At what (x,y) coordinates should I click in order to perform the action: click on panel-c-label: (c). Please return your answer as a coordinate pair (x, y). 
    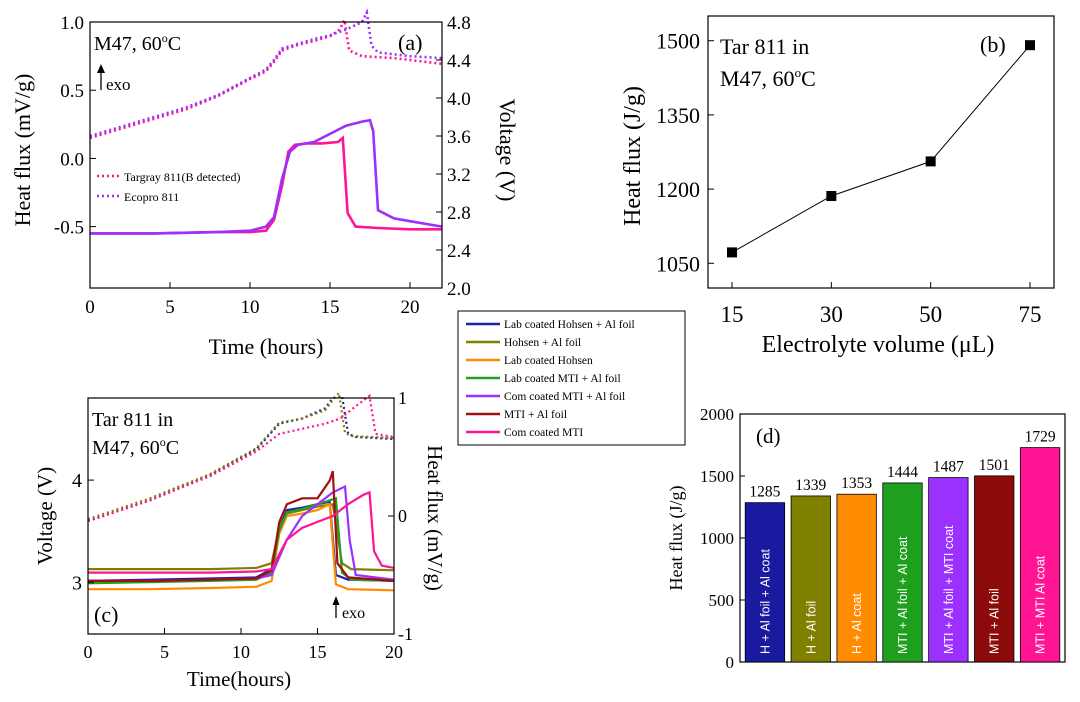
    Looking at the image, I should click on (106, 614).